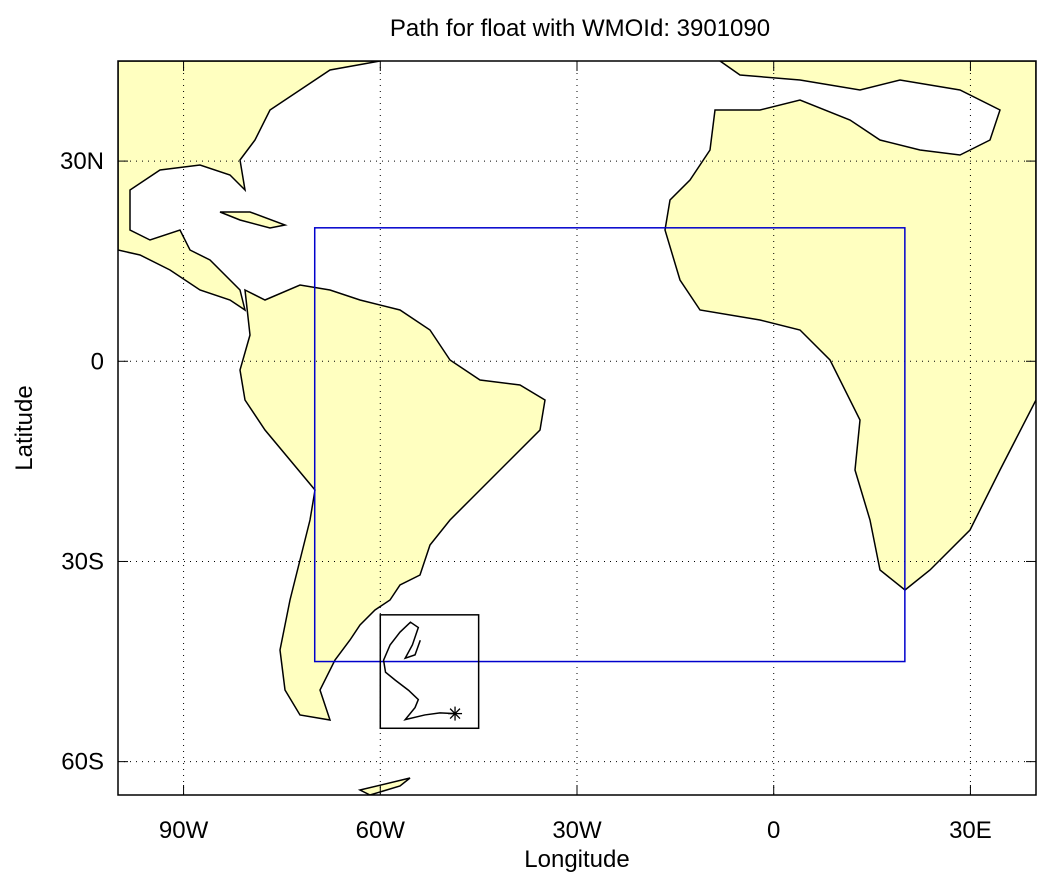 The image size is (1054, 886). I want to click on x-tick-label: 30W, so click(577, 830).